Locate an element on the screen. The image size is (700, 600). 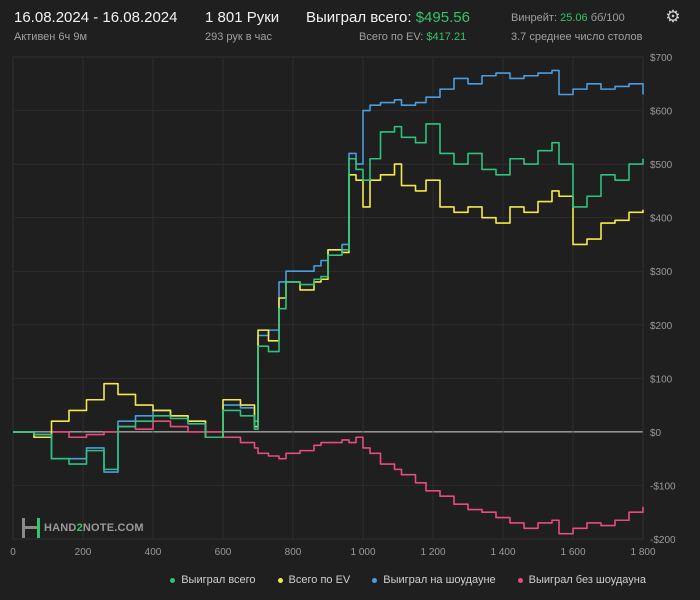
legend-dot-non-showdown is located at coordinates (520, 580).